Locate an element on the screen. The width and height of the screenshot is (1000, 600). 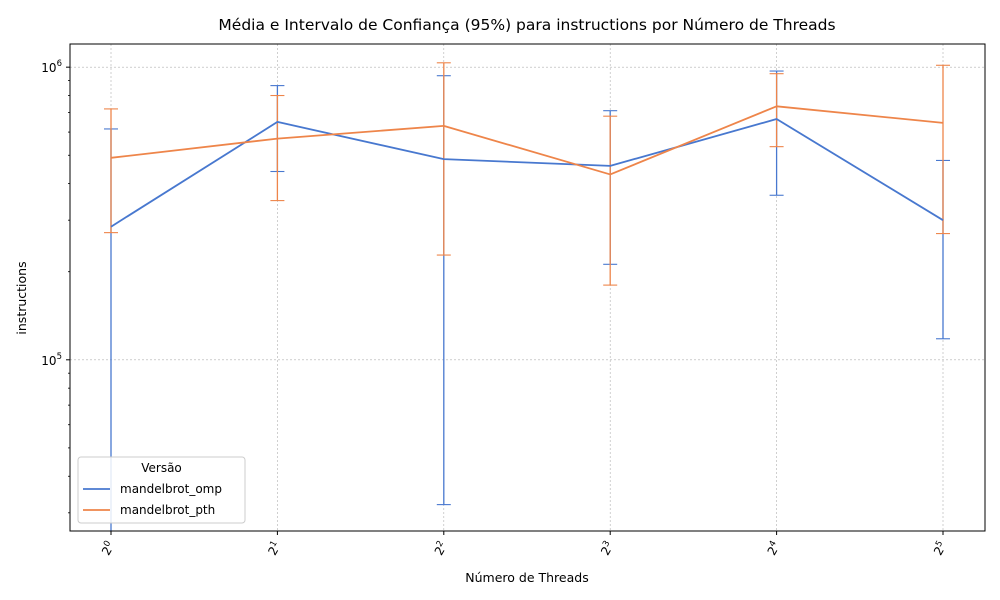
legend-label: mandelbrot_omp is located at coordinates (171, 489).